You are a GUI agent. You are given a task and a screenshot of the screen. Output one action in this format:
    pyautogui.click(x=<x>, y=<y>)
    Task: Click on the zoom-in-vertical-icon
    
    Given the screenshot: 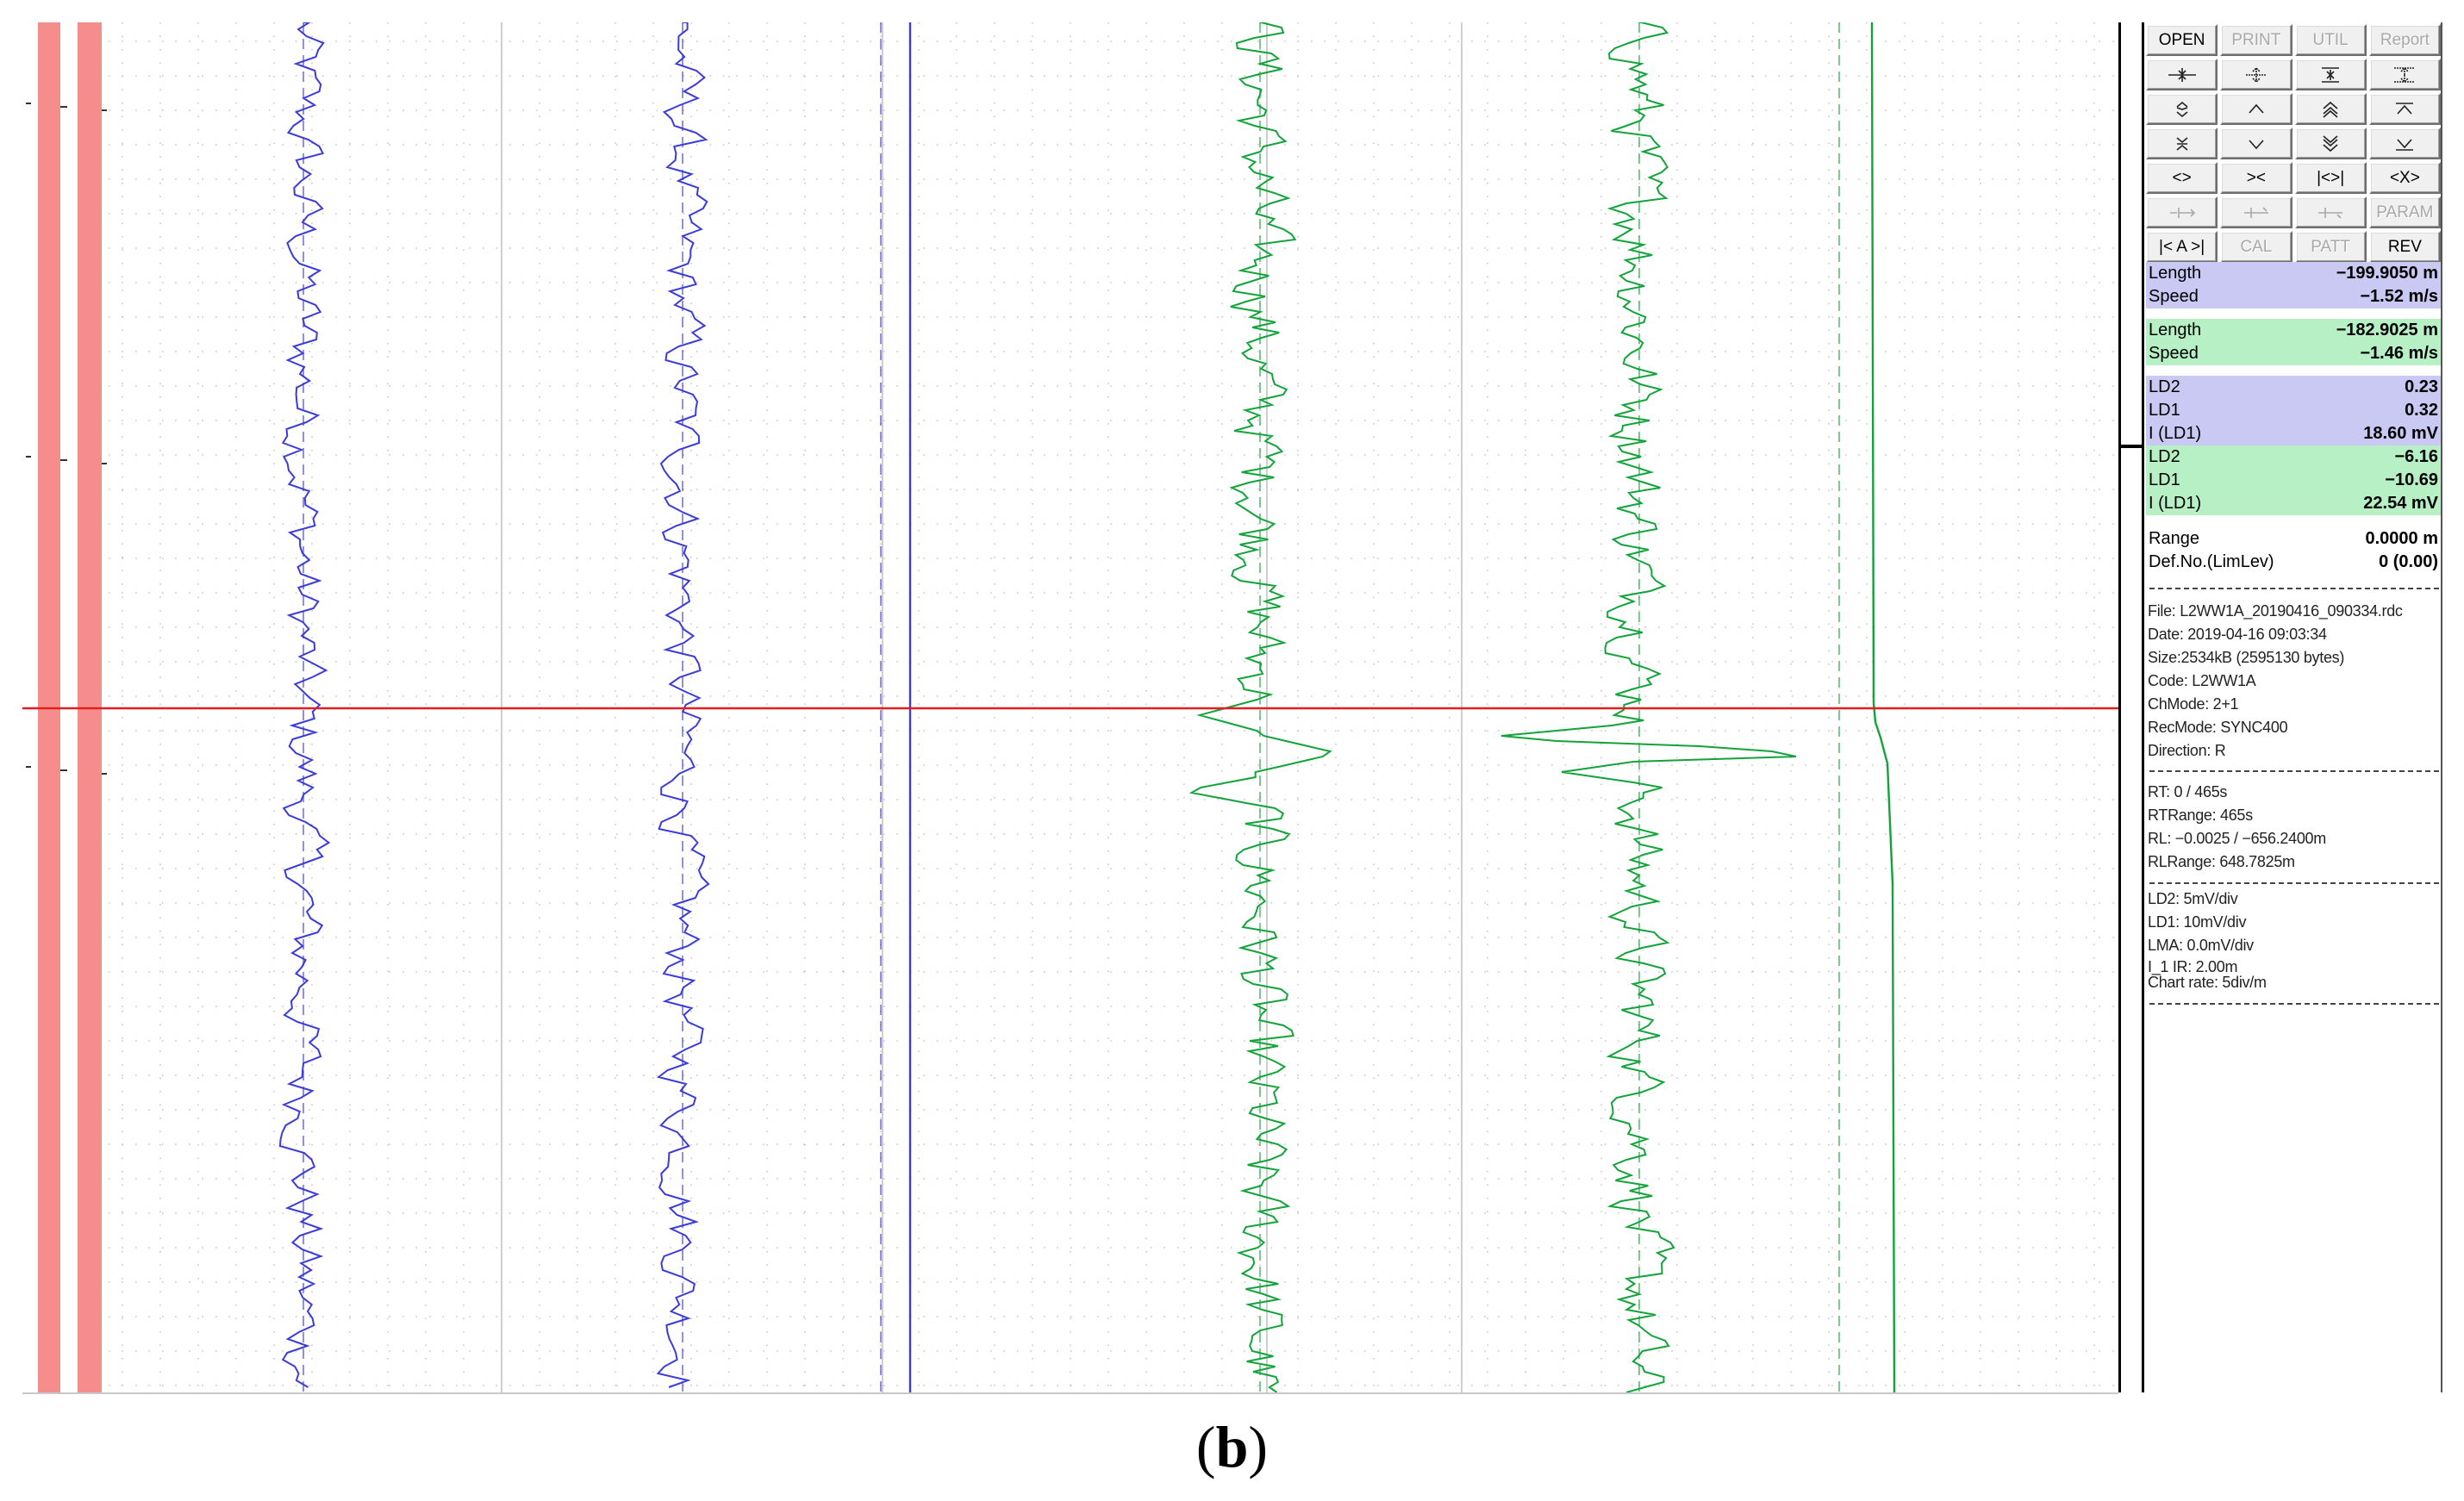 What is the action you would take?
    pyautogui.click(x=2182, y=109)
    